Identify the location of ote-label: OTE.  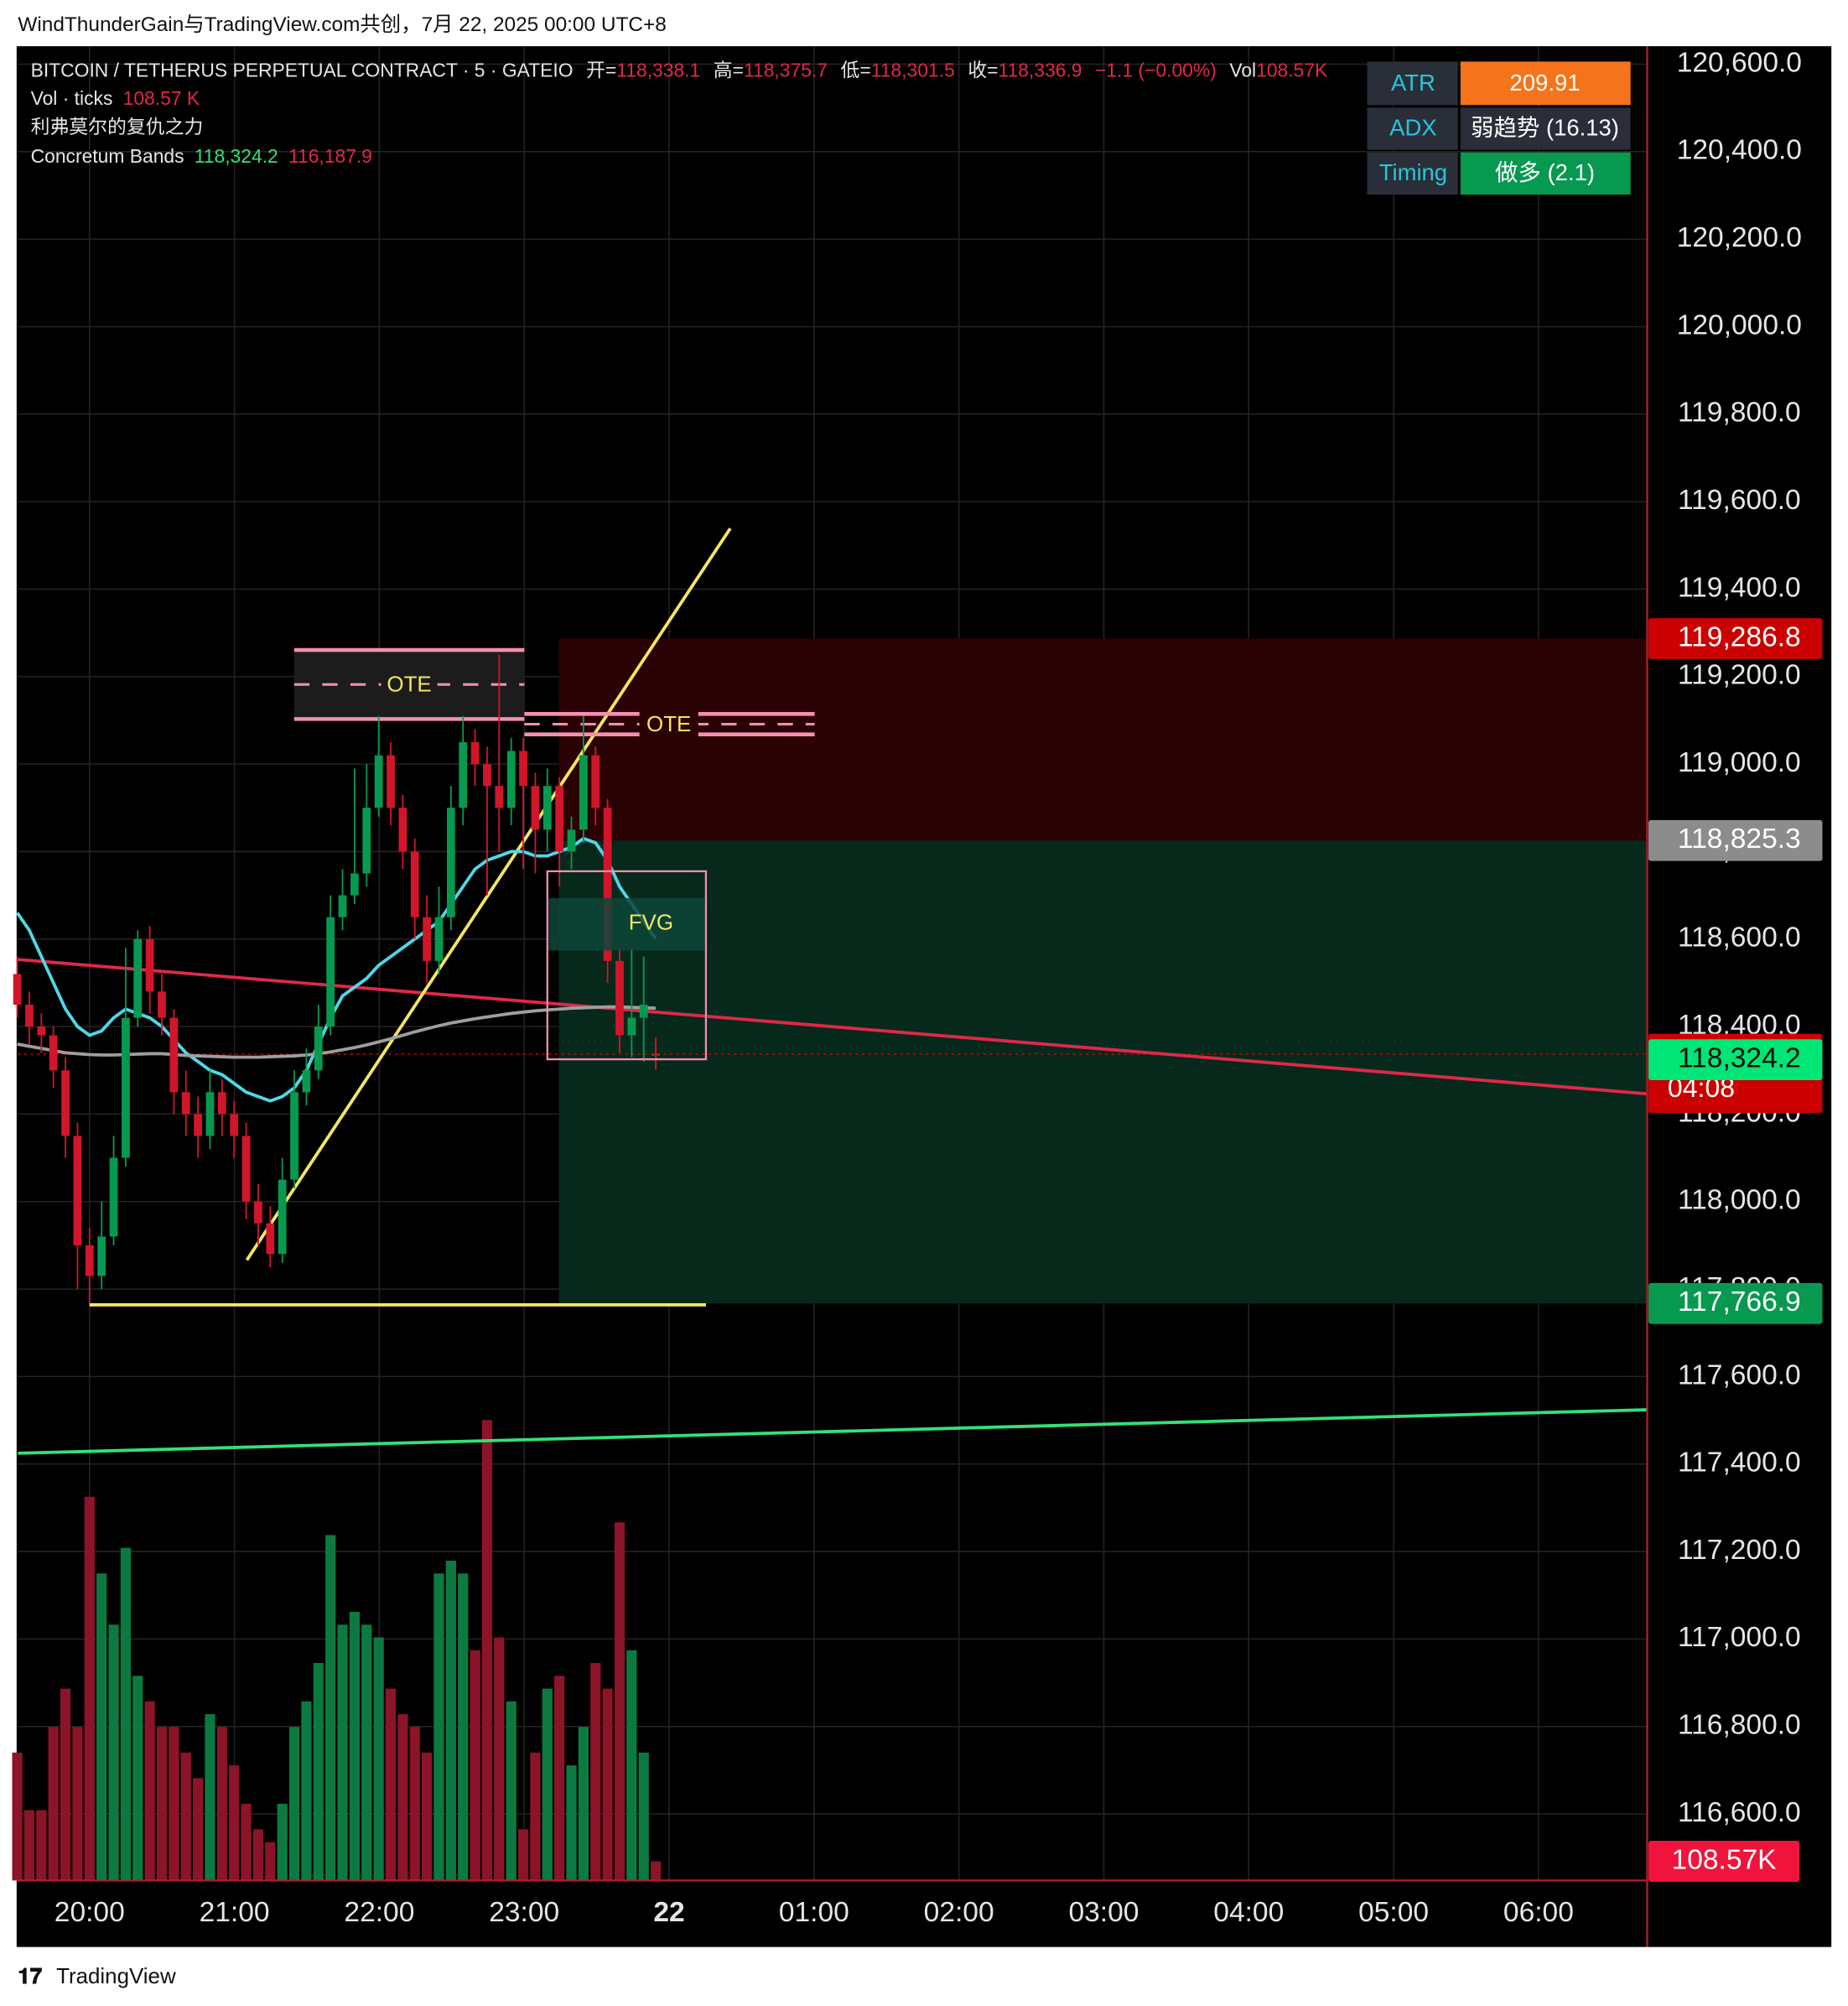
(409, 685).